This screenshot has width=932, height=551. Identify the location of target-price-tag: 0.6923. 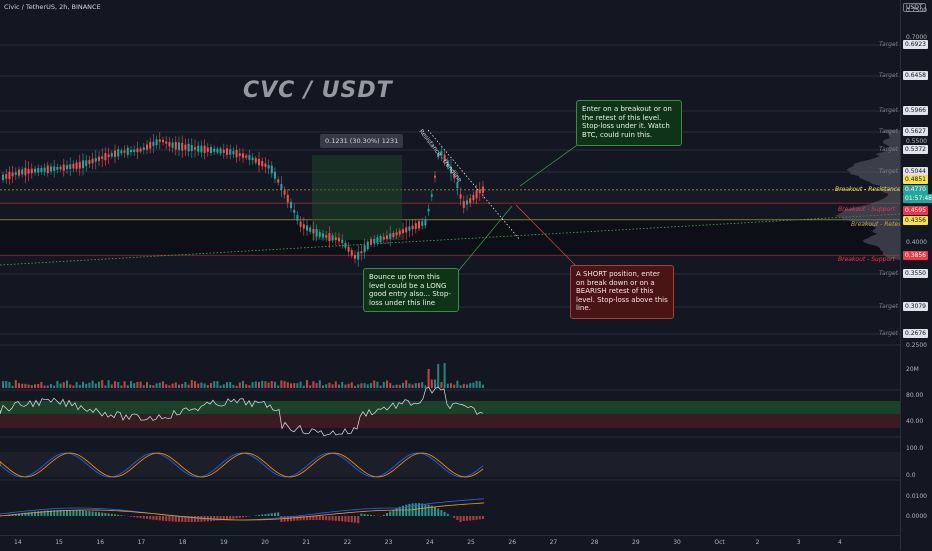
(915, 44).